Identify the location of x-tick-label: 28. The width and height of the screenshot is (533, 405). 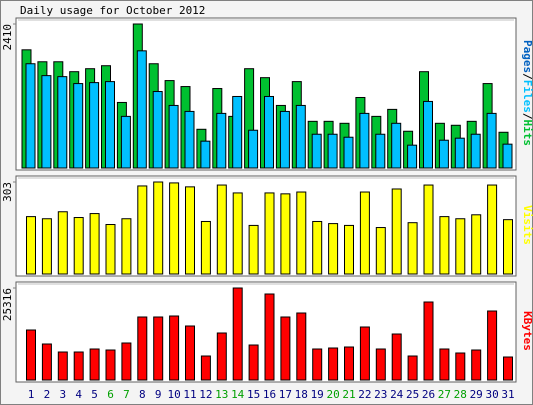
(460, 394).